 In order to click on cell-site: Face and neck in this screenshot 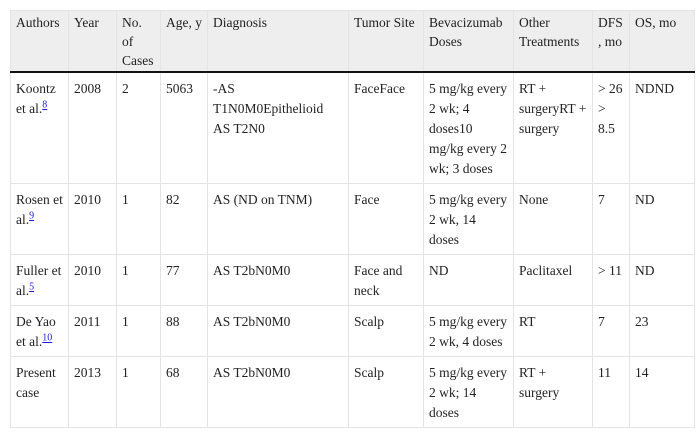, I will do `click(386, 280)`.